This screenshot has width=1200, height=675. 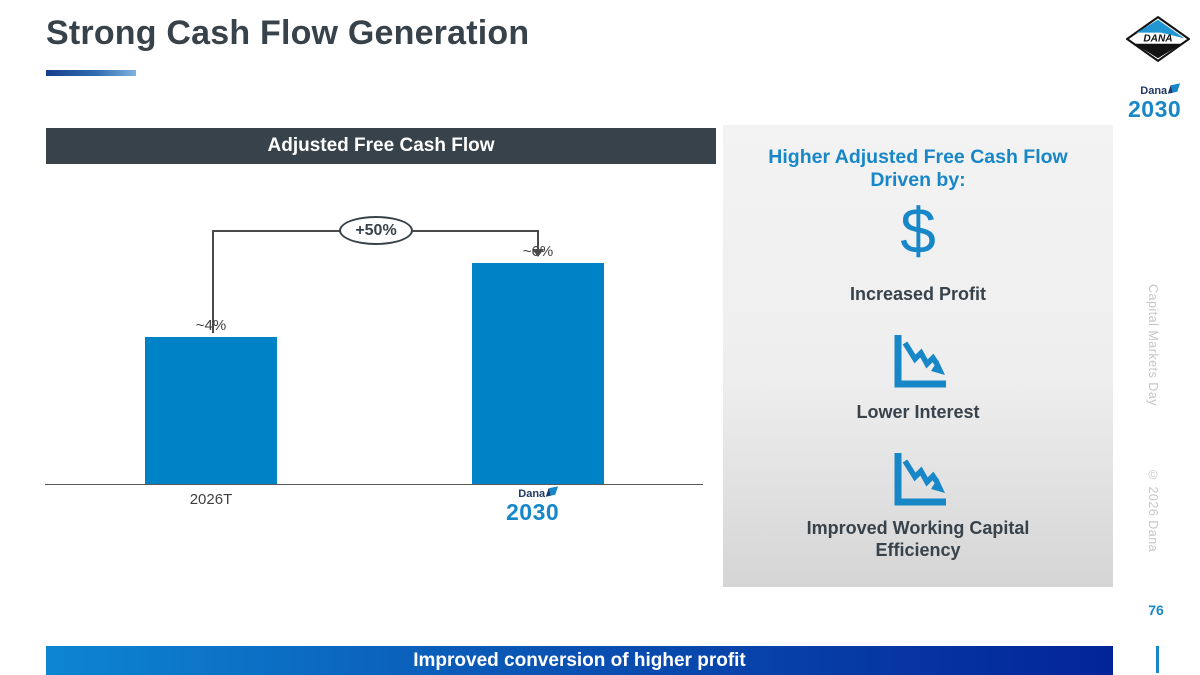 I want to click on bar-dana-2030, so click(x=538, y=374).